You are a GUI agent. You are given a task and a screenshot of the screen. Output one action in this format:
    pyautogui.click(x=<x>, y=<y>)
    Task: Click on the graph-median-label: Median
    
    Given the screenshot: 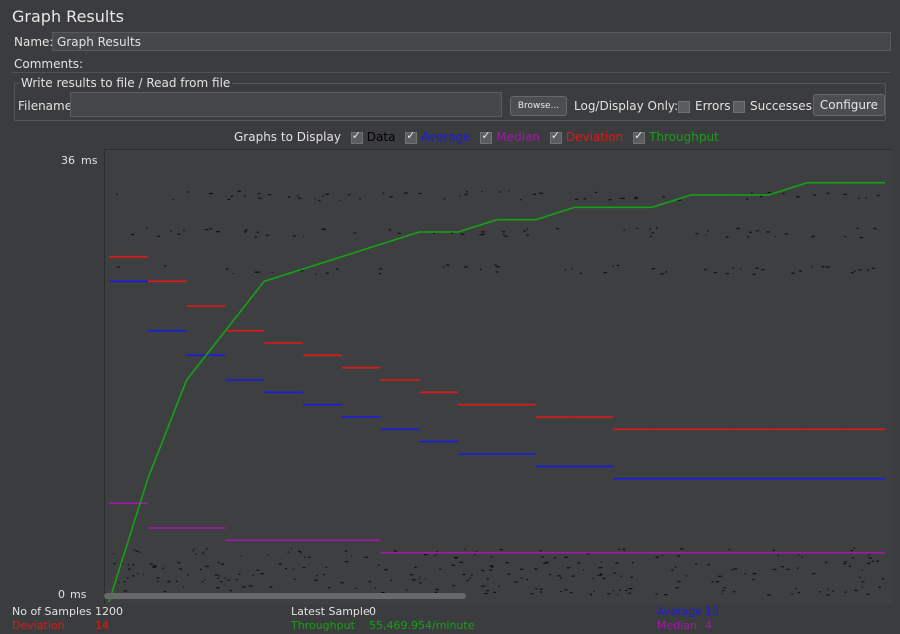 What is the action you would take?
    pyautogui.click(x=518, y=137)
    